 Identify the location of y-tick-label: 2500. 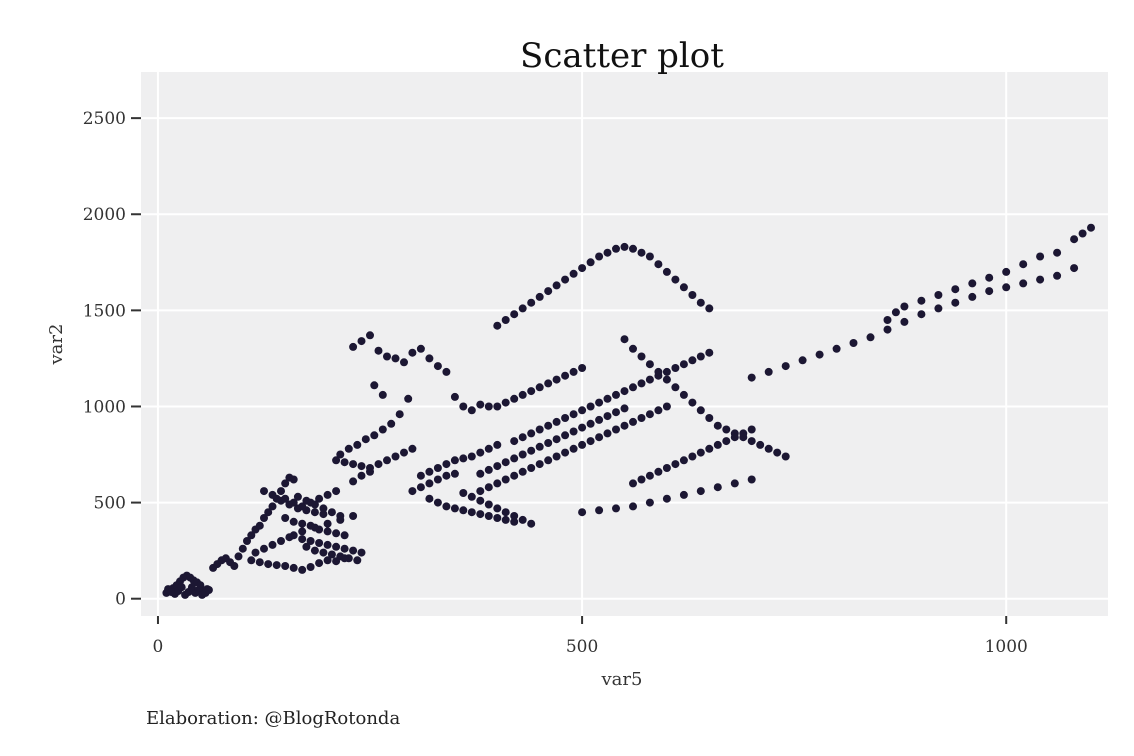
(104, 119).